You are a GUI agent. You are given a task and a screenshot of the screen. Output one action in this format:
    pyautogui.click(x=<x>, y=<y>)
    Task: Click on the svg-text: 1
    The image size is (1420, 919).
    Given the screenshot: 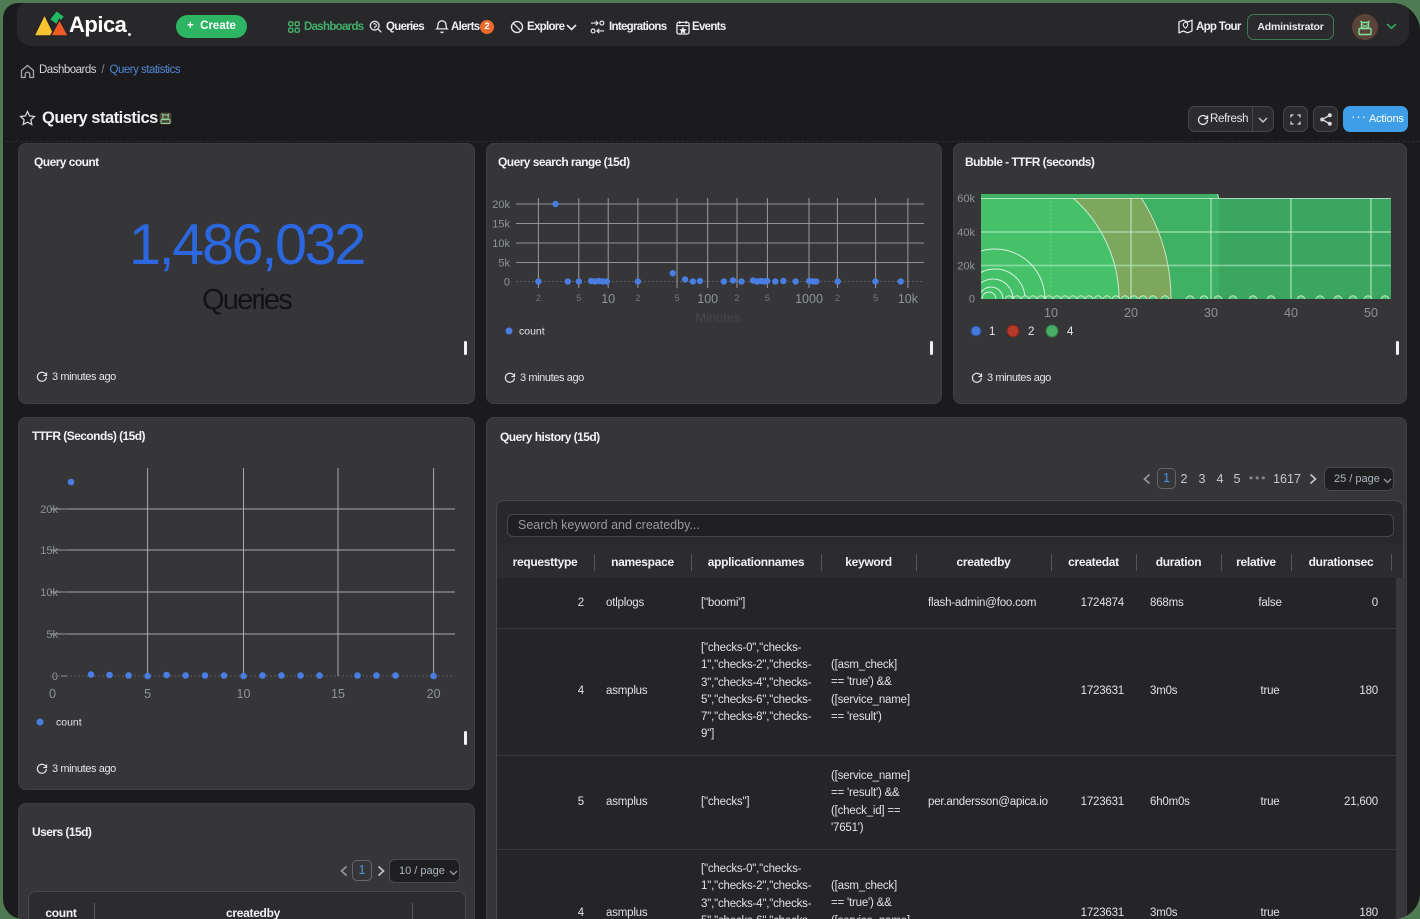 What is the action you would take?
    pyautogui.click(x=992, y=332)
    